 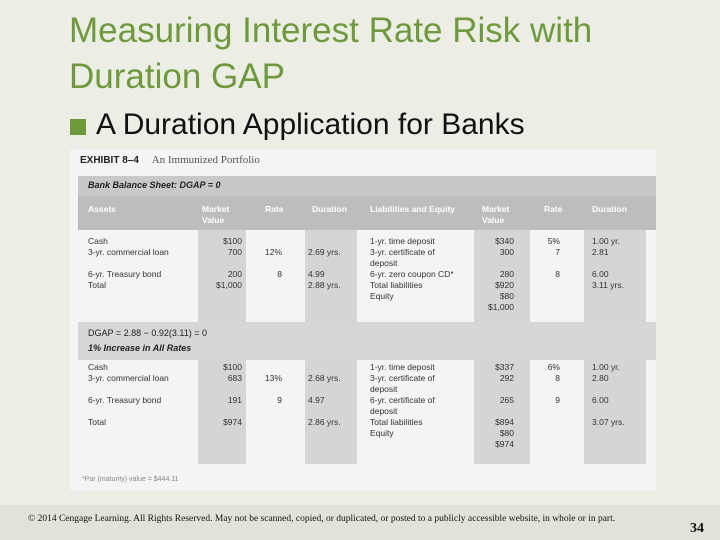 I want to click on bottom-asset_dur-cell: 2.86 yrs., so click(x=324, y=422).